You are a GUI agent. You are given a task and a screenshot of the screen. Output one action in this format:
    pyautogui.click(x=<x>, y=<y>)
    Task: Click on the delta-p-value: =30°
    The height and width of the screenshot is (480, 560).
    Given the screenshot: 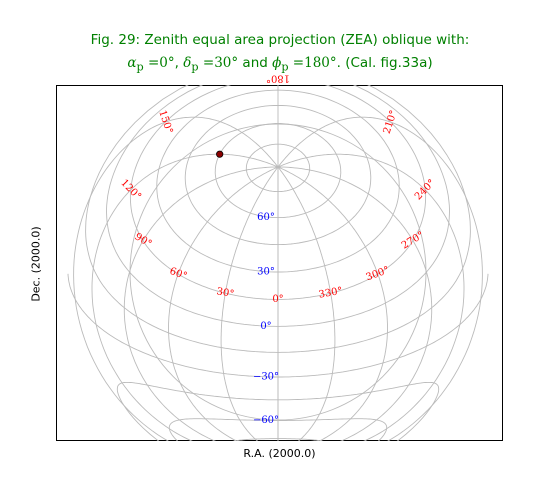 What is the action you would take?
    pyautogui.click(x=218, y=63)
    